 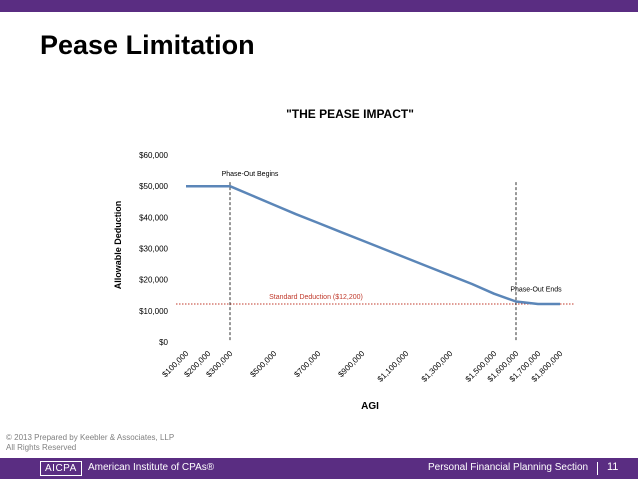 I want to click on x-tick-label: $1,100,000, so click(x=393, y=366).